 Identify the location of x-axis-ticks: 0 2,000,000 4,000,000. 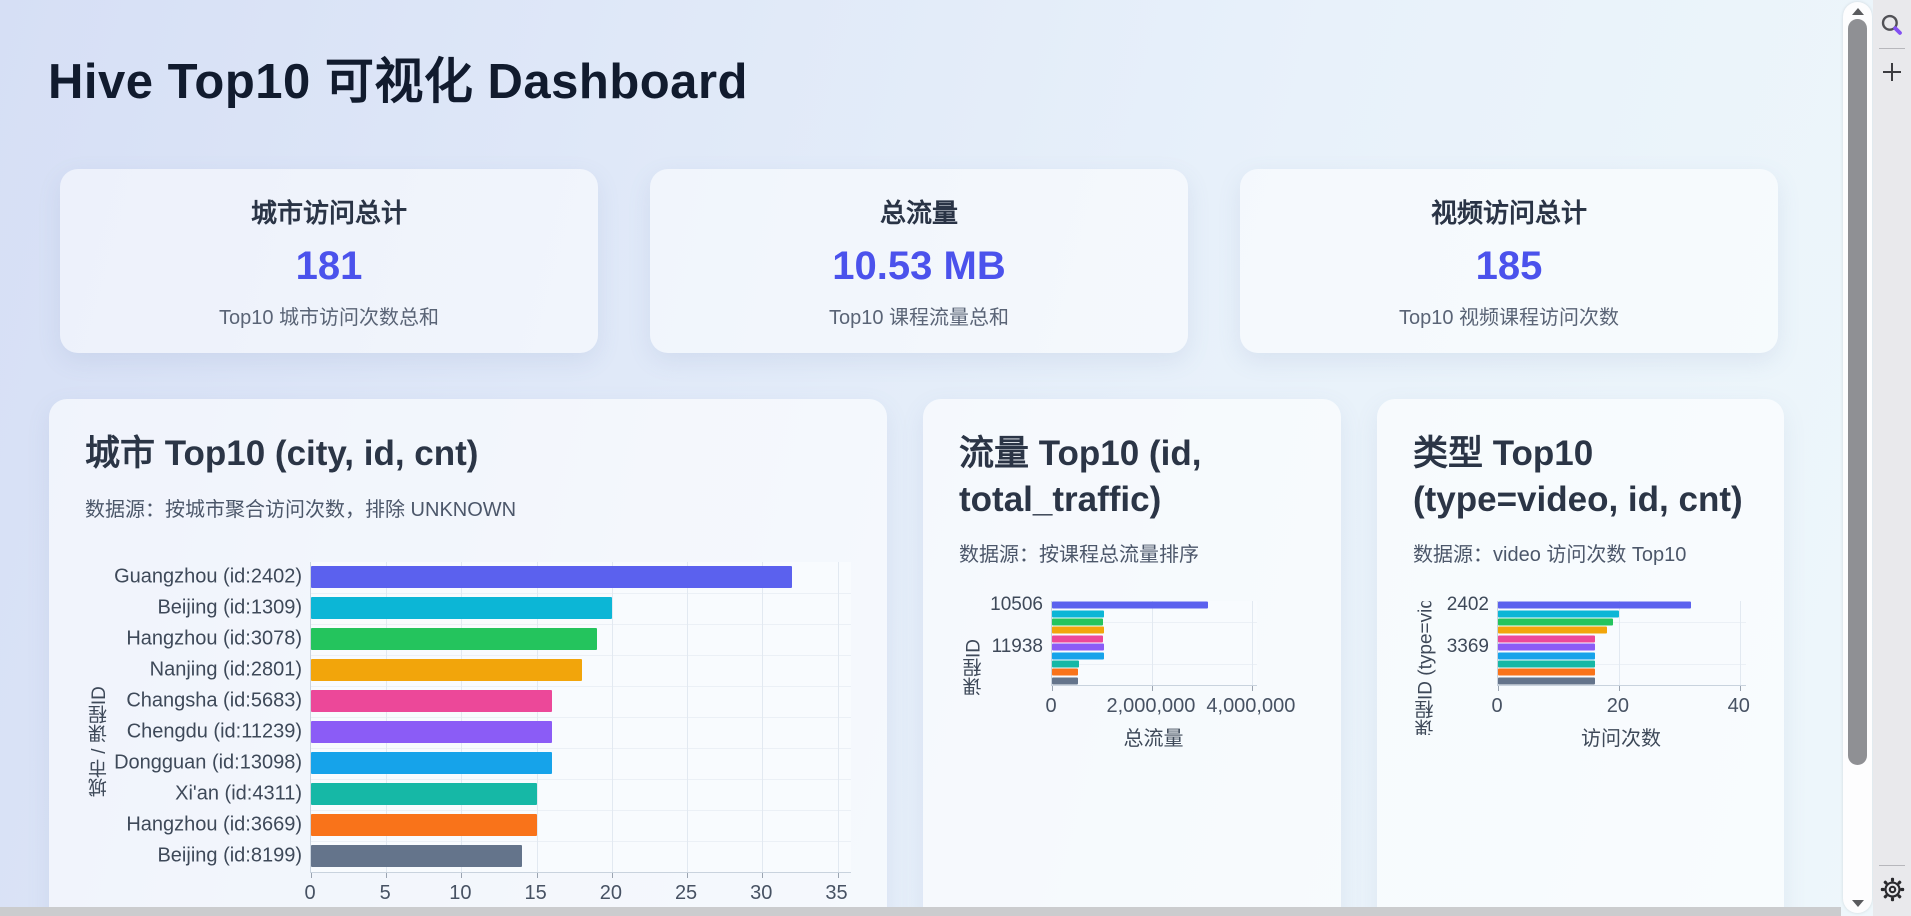
(1170, 703).